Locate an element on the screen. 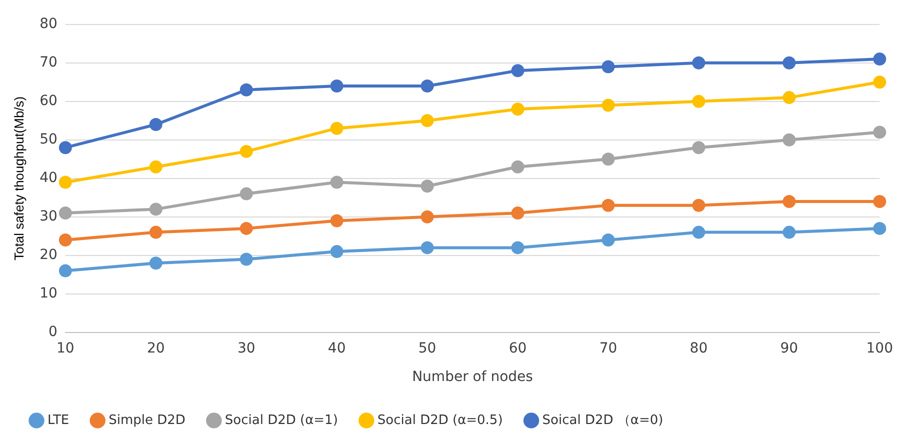  x-tick-label: 20 is located at coordinates (155, 348).